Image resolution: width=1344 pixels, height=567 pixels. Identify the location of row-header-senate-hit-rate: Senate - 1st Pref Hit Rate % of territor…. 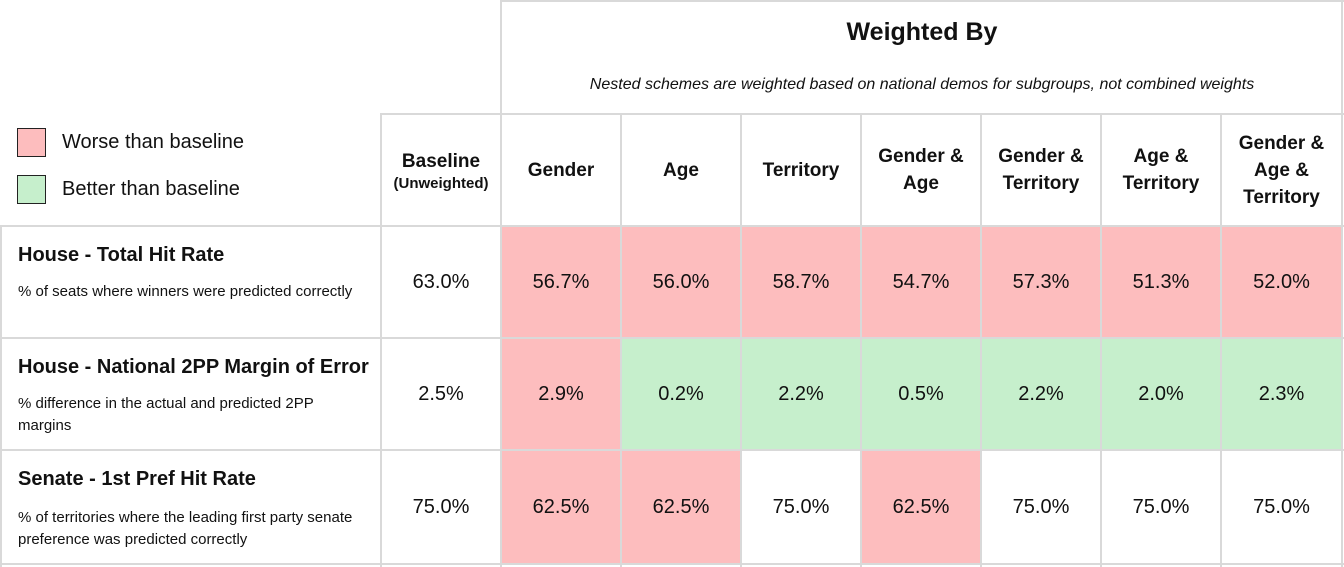
(190, 508).